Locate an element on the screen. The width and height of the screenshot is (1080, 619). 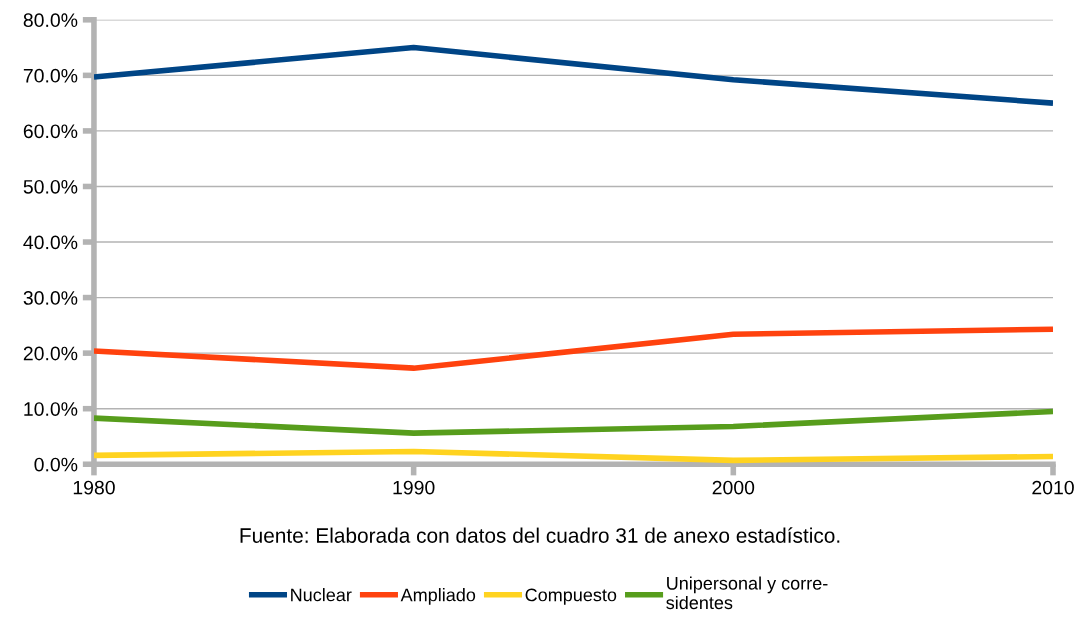
source-note: Fuente: Elaborada con datos del cuadro 31 de anexo estadístico. is located at coordinates (540, 535).